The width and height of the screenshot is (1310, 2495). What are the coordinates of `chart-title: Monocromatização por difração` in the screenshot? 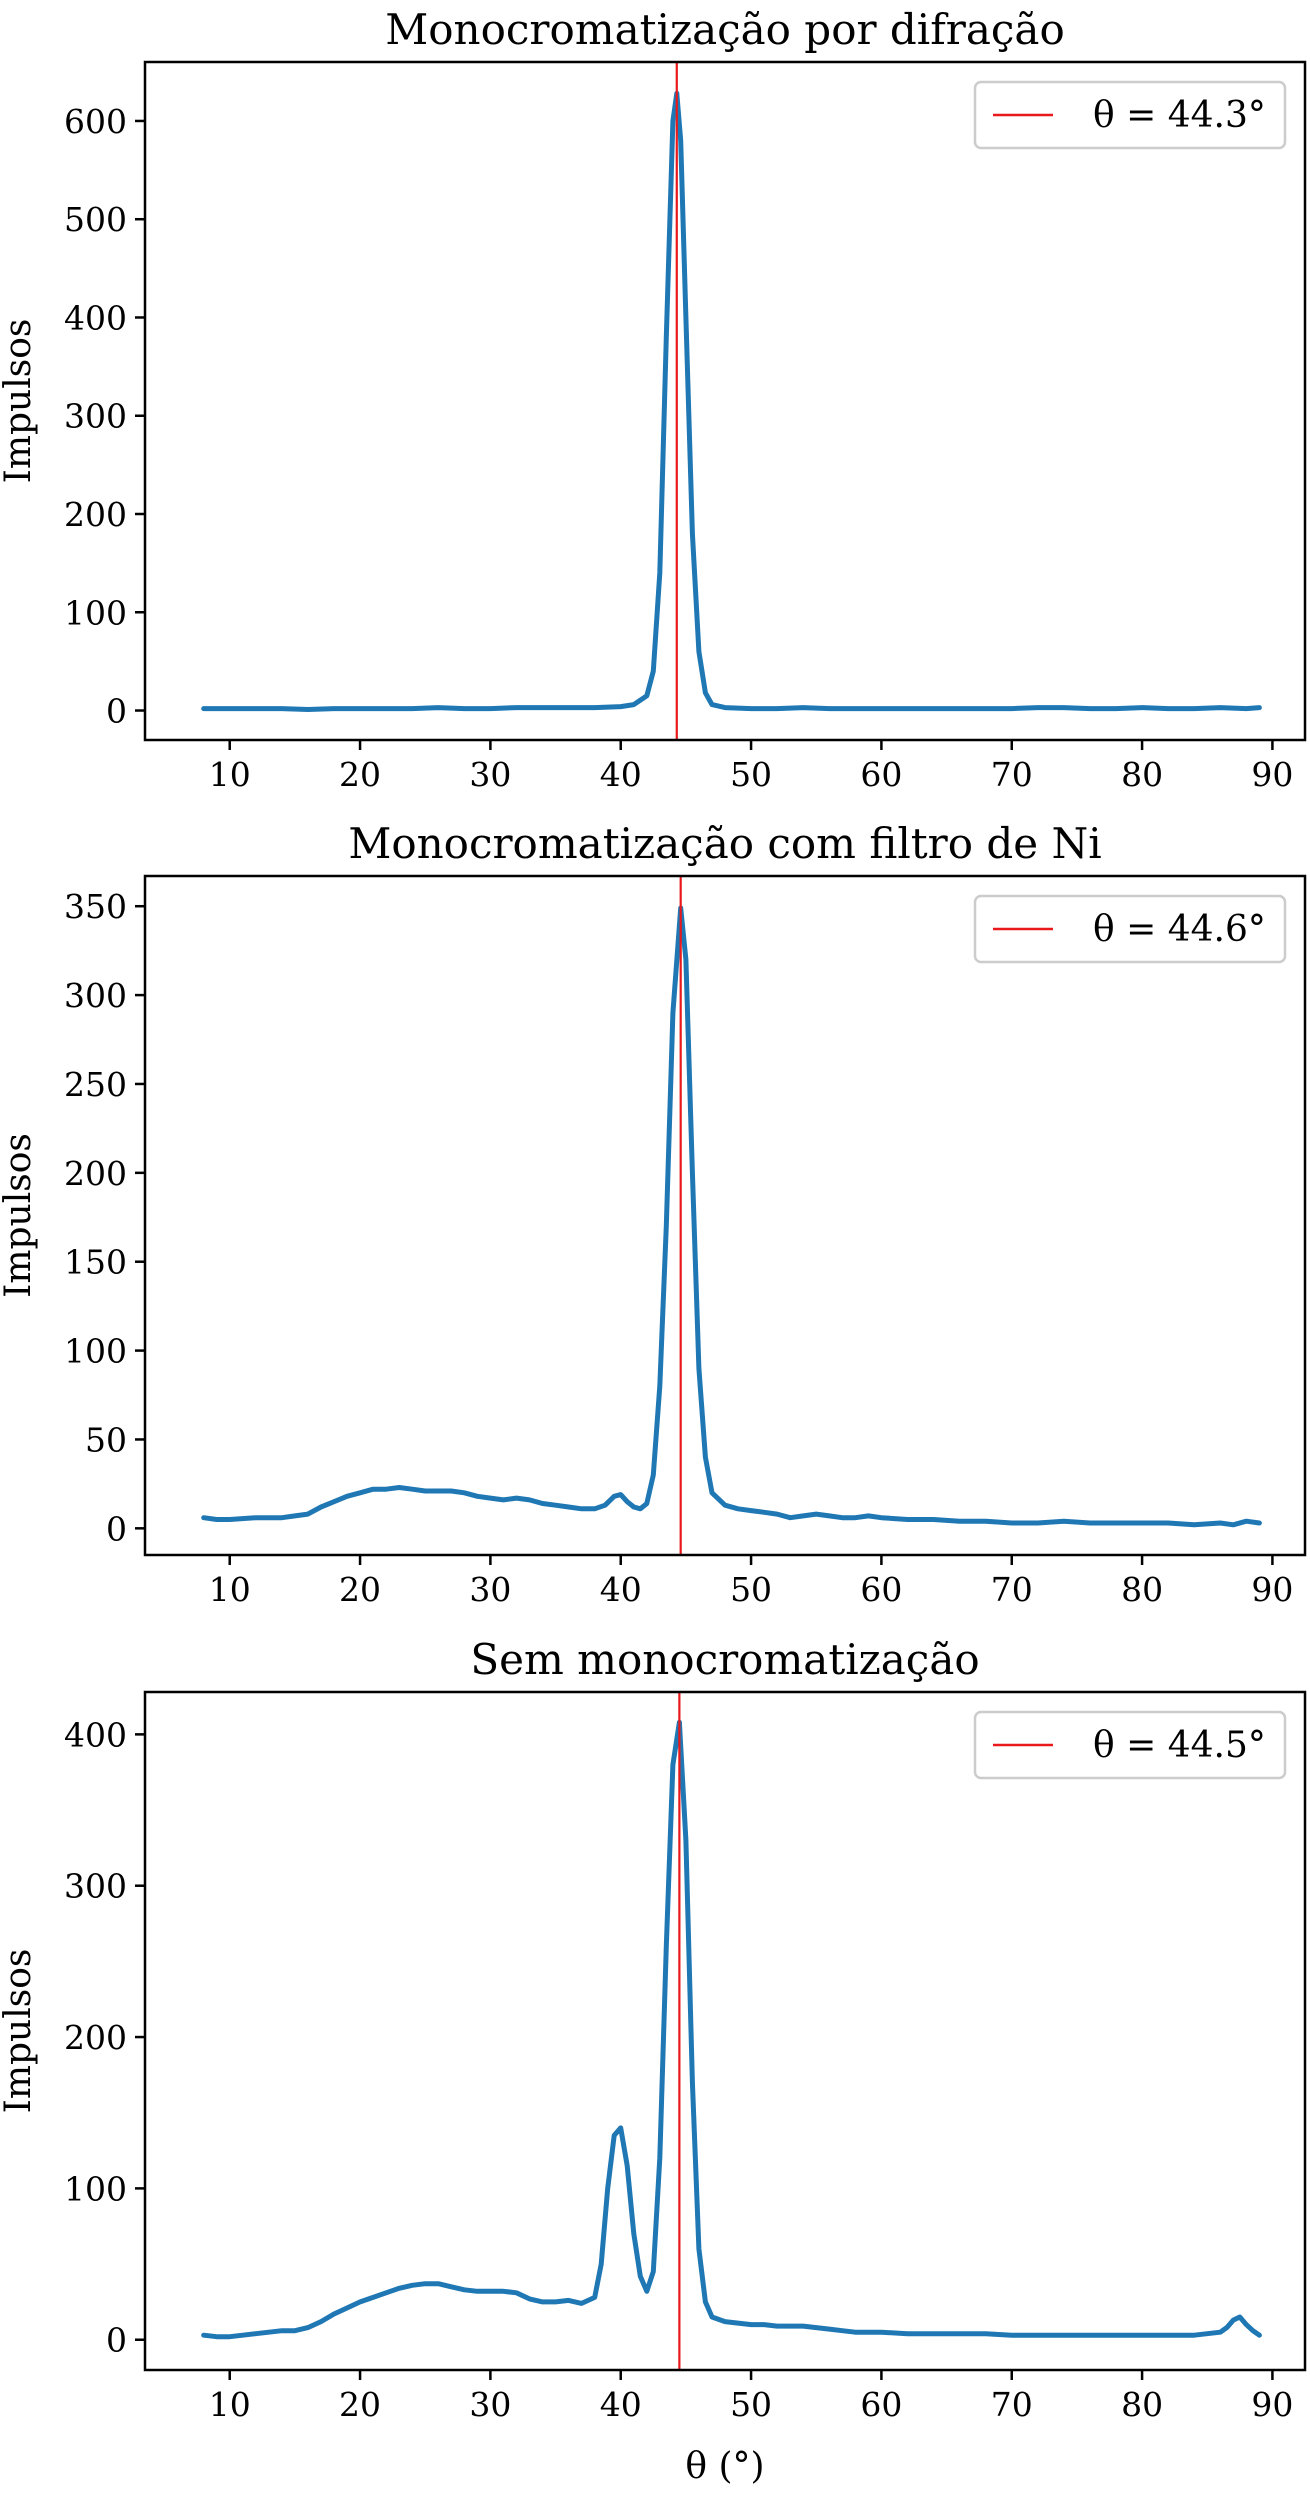 It's located at (725, 29).